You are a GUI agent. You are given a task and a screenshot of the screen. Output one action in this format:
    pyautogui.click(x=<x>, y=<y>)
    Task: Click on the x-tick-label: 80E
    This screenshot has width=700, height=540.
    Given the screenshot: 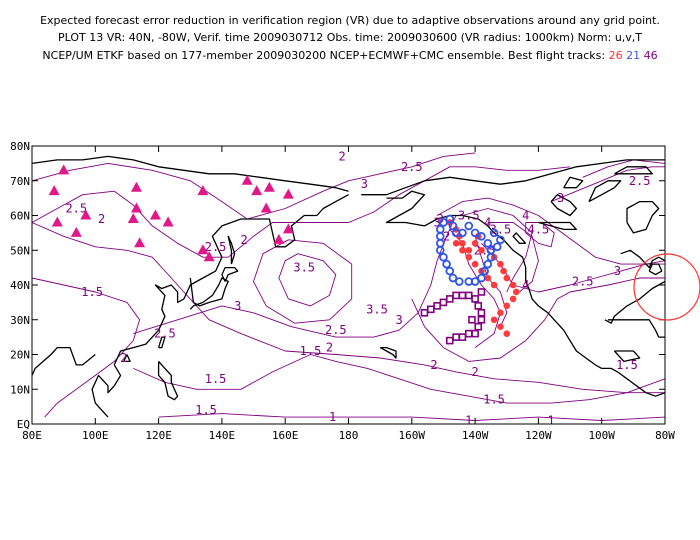 What is the action you would take?
    pyautogui.click(x=32, y=435)
    